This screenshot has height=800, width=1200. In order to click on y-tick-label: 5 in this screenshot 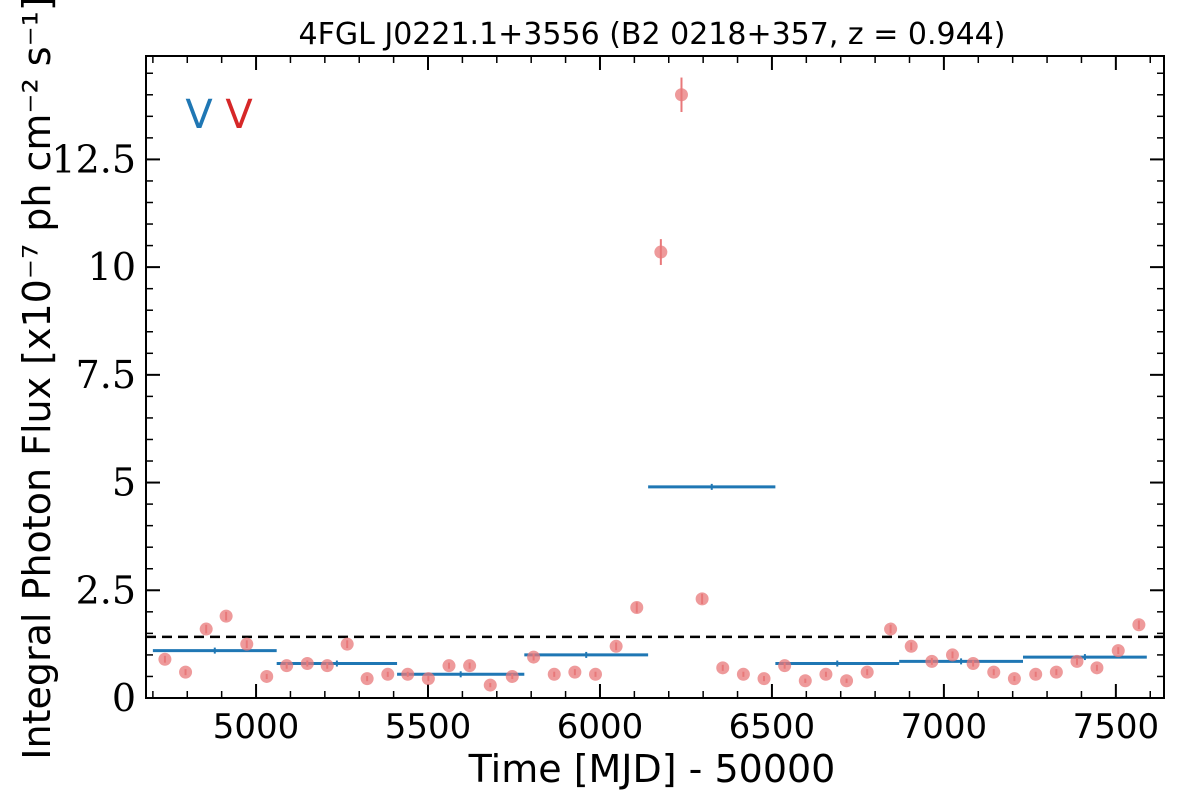, I will do `click(124, 483)`.